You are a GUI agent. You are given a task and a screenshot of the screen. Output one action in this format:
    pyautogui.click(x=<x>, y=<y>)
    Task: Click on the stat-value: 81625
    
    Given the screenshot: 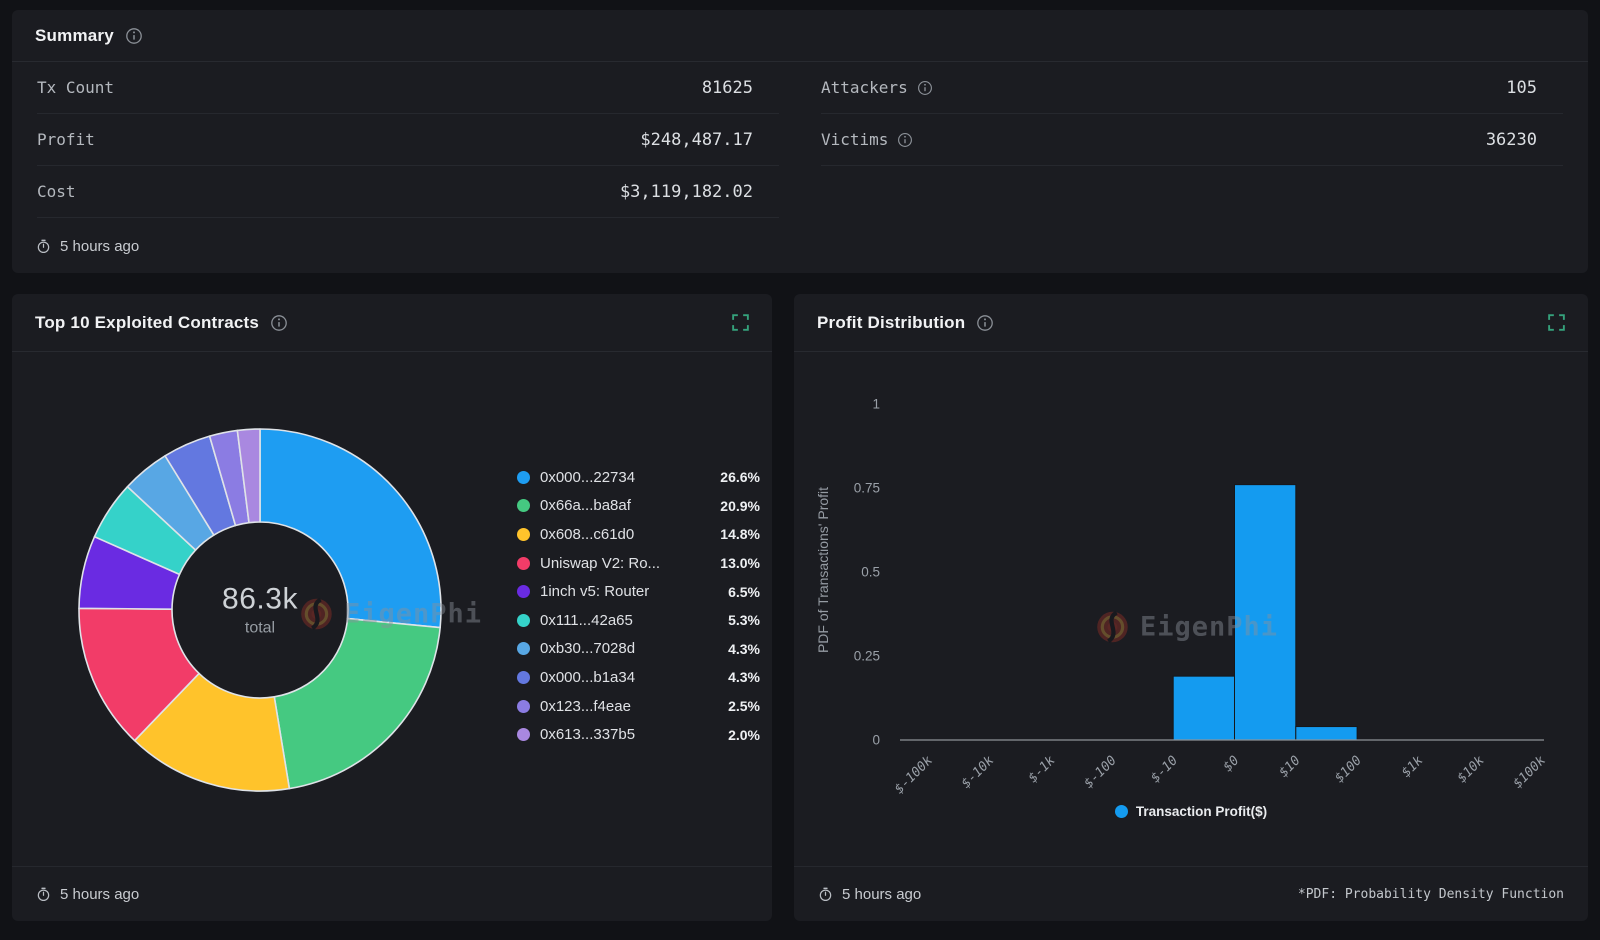 What is the action you would take?
    pyautogui.click(x=727, y=87)
    